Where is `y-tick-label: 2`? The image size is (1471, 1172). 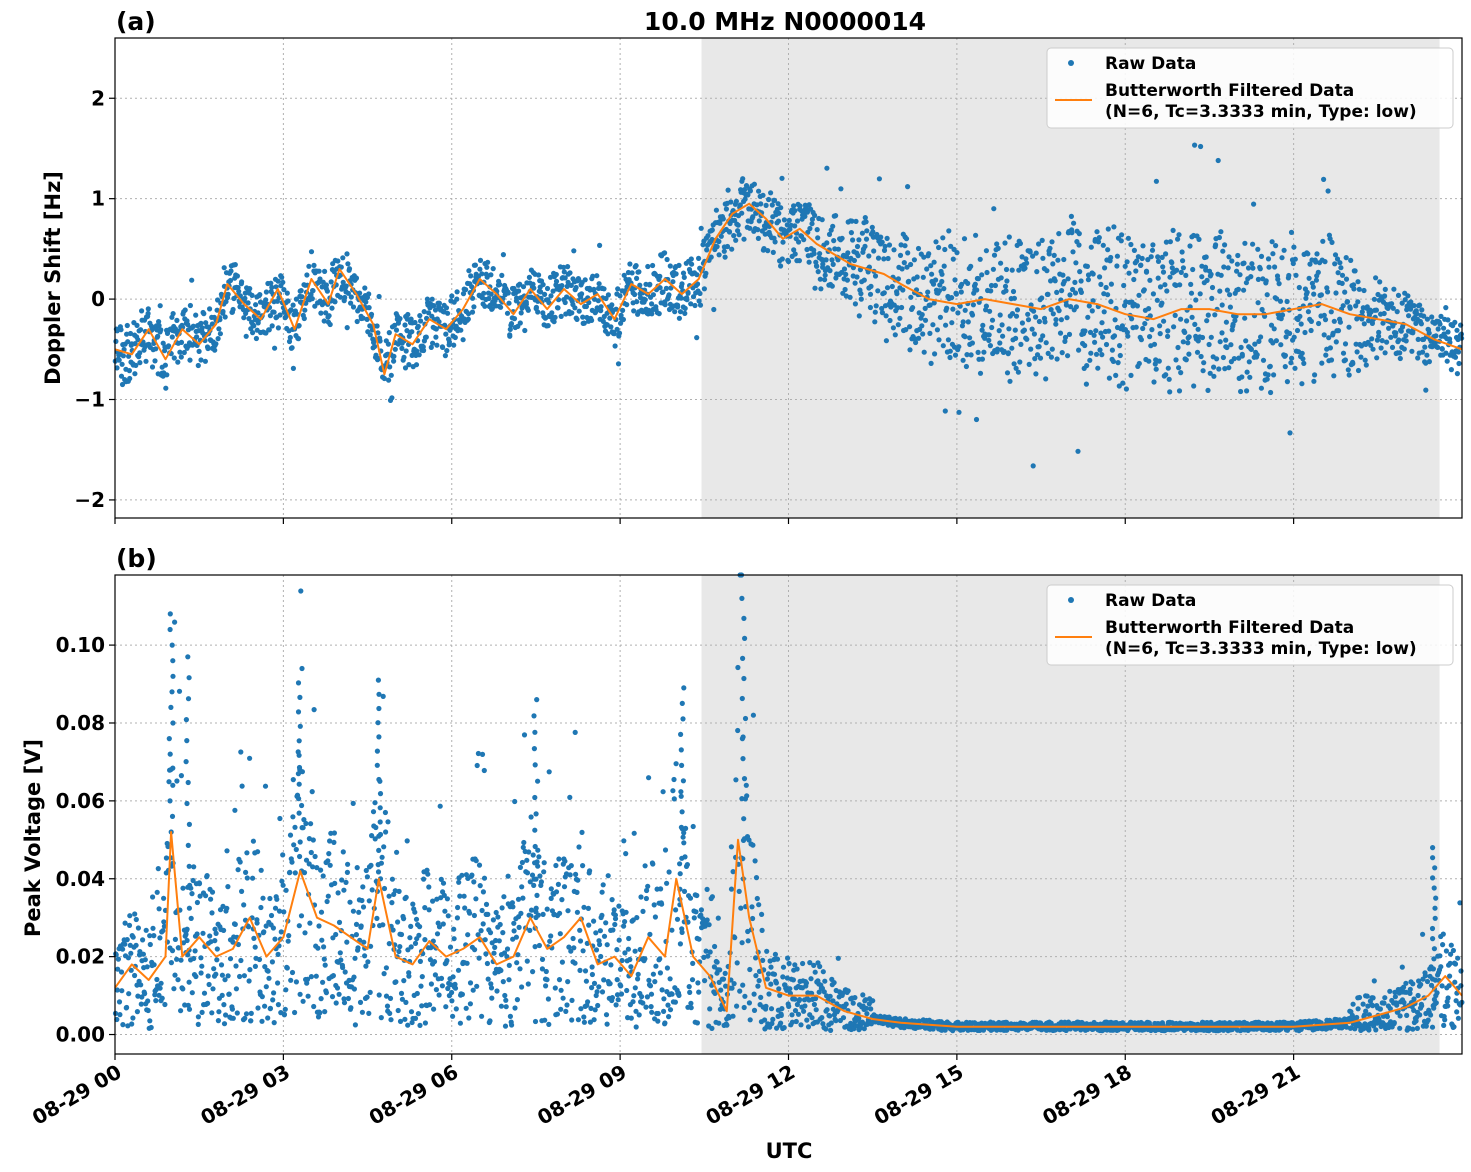
y-tick-label: 2 is located at coordinates (98, 98).